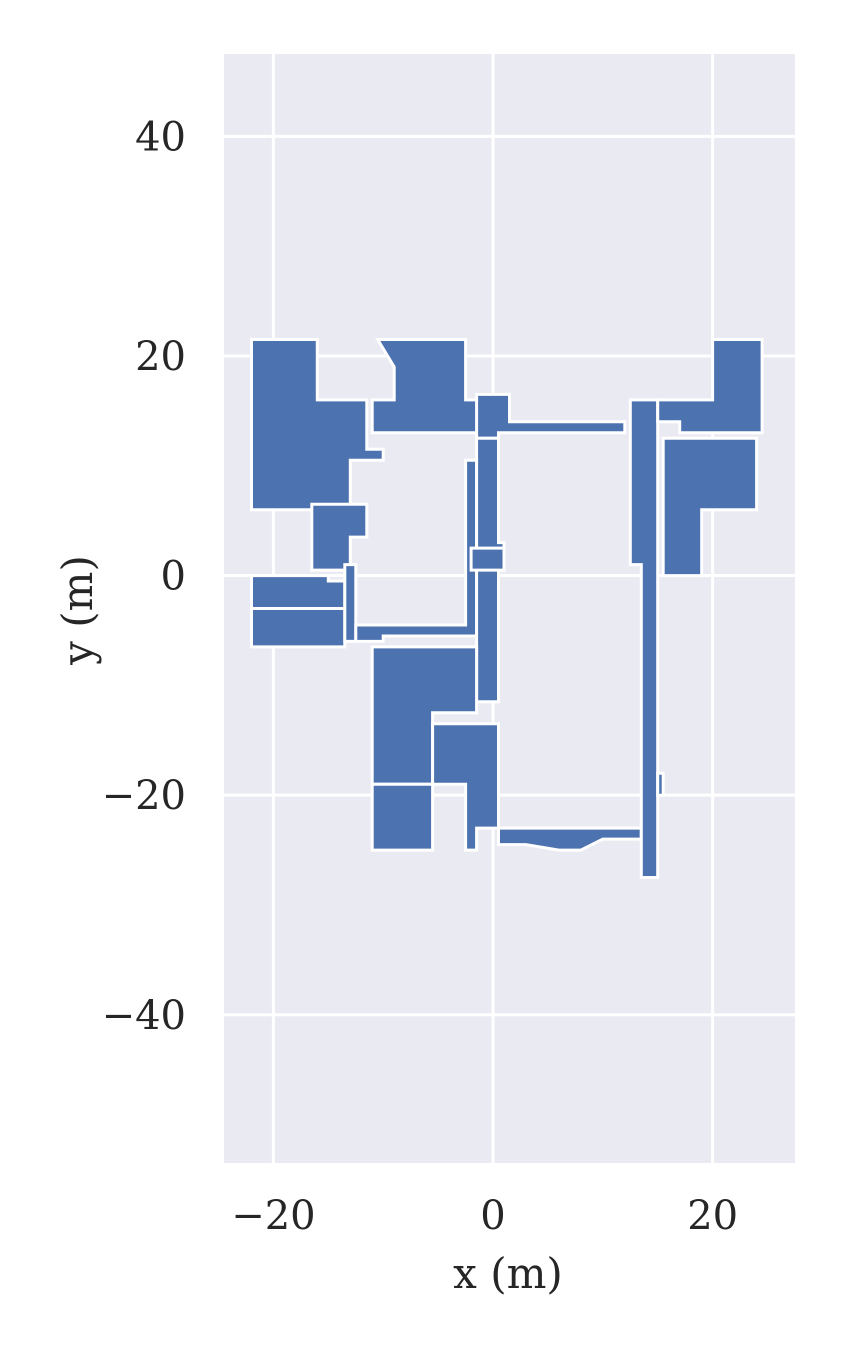  What do you see at coordinates (77, 610) in the screenshot?
I see `y-axis-label: y (m)` at bounding box center [77, 610].